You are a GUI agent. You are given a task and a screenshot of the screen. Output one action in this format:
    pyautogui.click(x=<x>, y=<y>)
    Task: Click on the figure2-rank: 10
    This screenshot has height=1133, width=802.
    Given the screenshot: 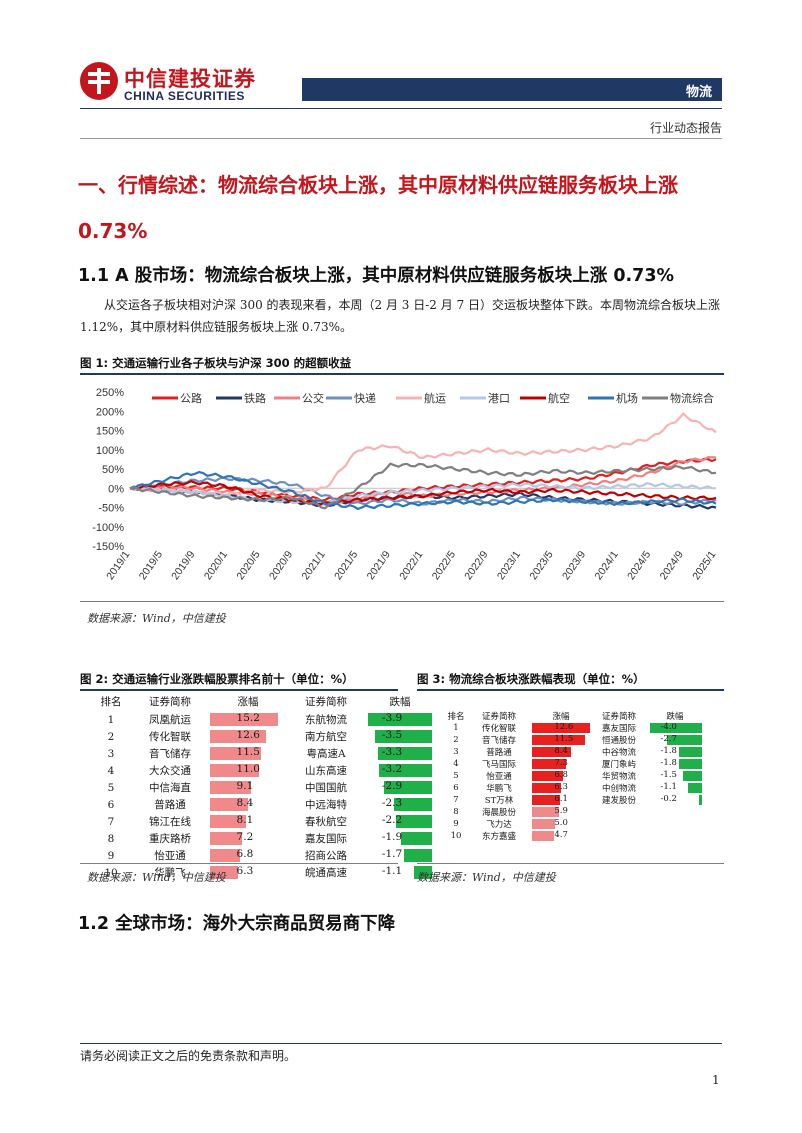 What is the action you would take?
    pyautogui.click(x=111, y=872)
    